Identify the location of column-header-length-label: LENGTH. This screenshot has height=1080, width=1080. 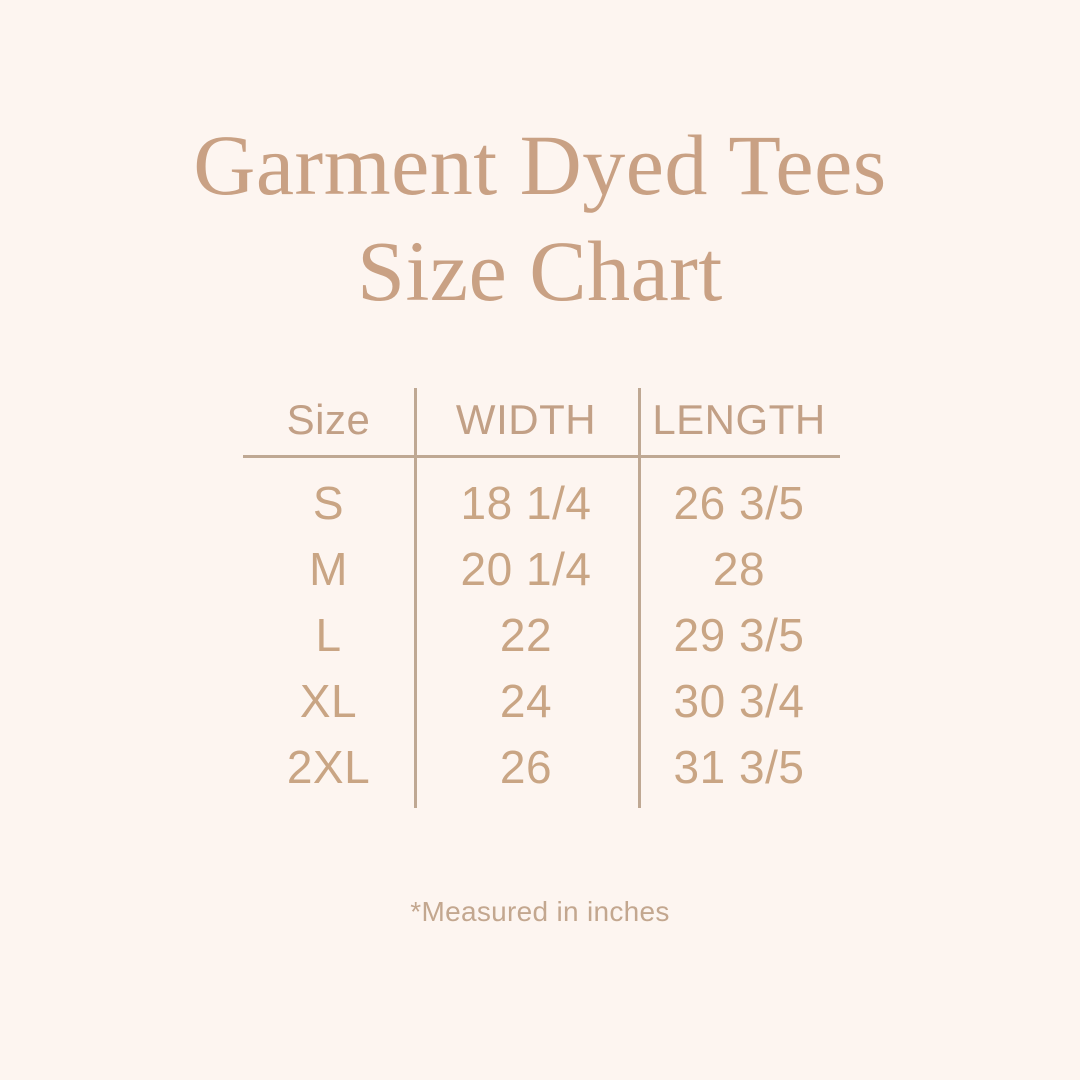
(739, 419).